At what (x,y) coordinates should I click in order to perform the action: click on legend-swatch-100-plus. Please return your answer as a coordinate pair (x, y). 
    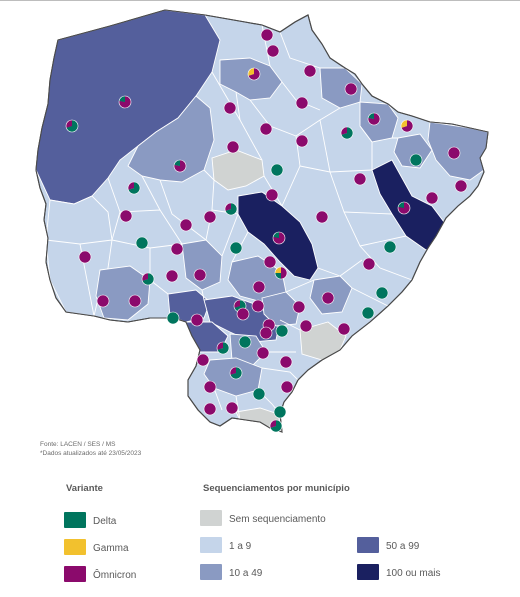
    Looking at the image, I should click on (368, 572).